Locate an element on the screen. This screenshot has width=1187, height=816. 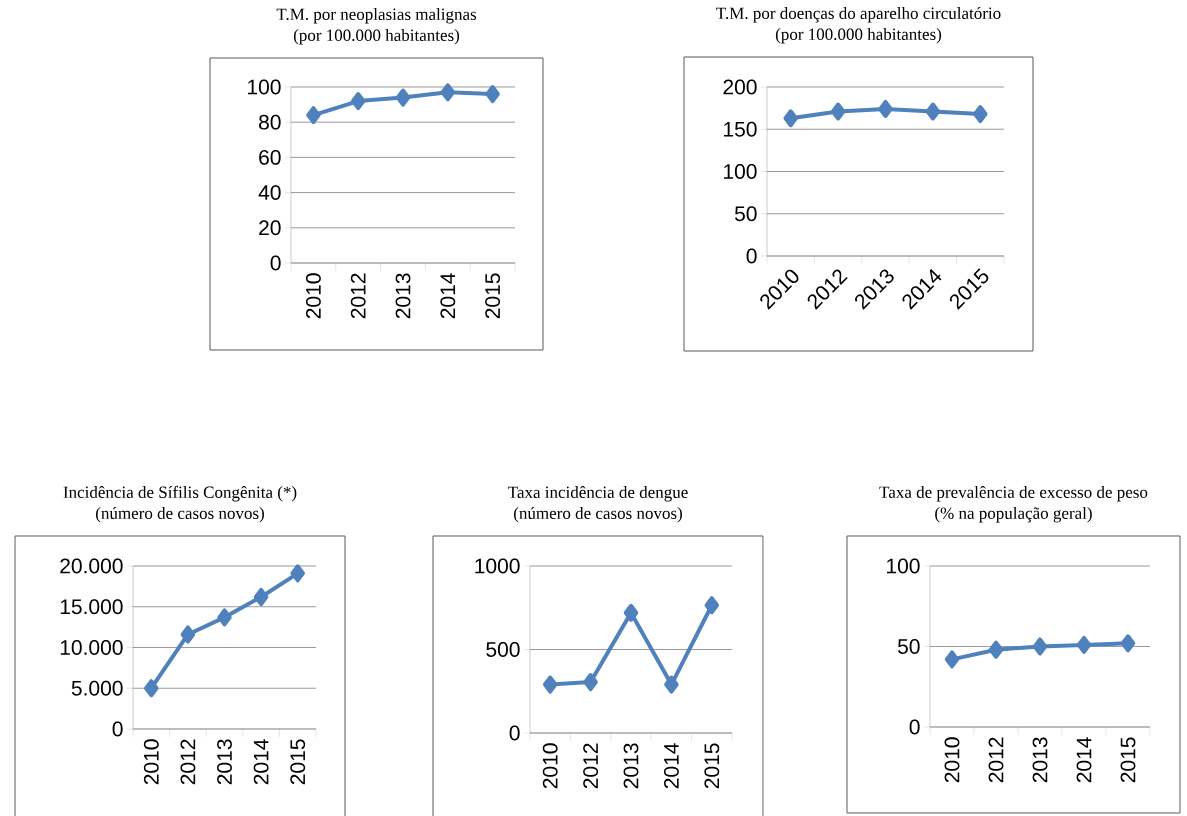
y-tick-label: 20 is located at coordinates (270, 228).